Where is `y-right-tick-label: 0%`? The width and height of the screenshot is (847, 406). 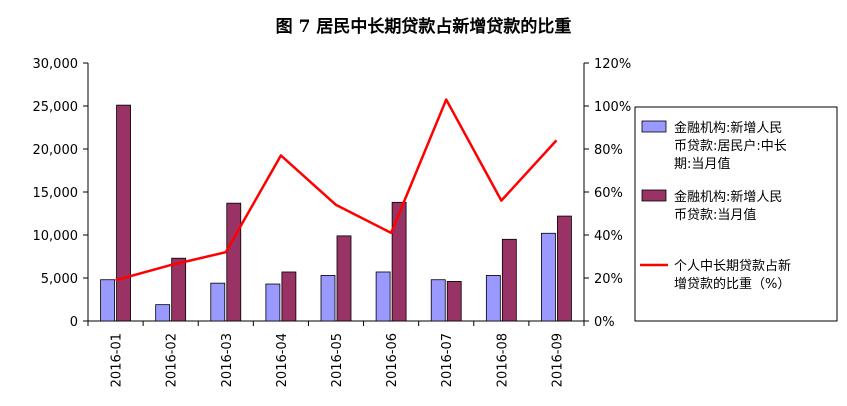 y-right-tick-label: 0% is located at coordinates (604, 322).